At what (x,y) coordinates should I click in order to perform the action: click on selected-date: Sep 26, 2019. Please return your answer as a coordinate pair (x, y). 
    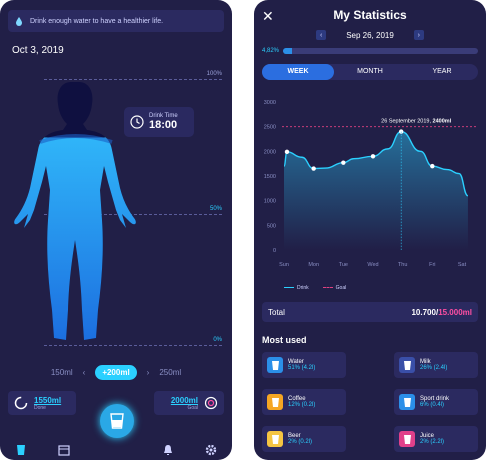
    Looking at the image, I should click on (370, 35).